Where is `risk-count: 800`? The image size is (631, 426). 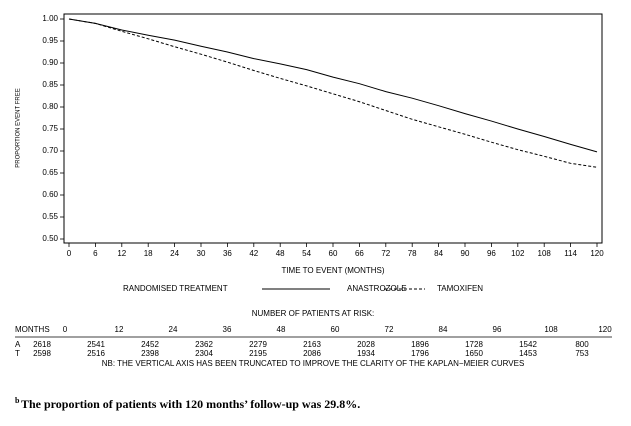
risk-count: 800 is located at coordinates (582, 344).